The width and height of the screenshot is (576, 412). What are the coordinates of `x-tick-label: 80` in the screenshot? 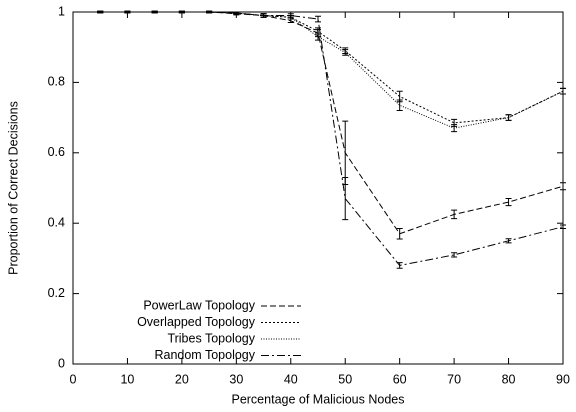 It's located at (509, 379).